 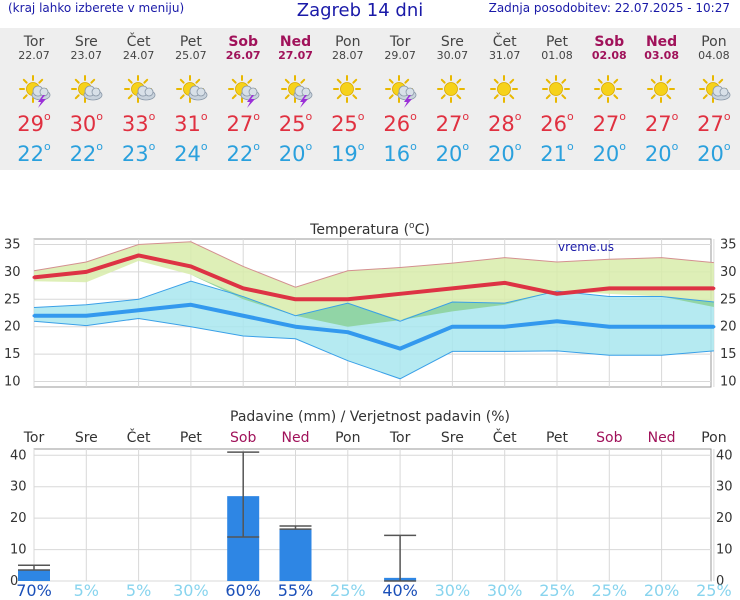 I want to click on day-column: Sob 02.08, so click(x=609, y=48).